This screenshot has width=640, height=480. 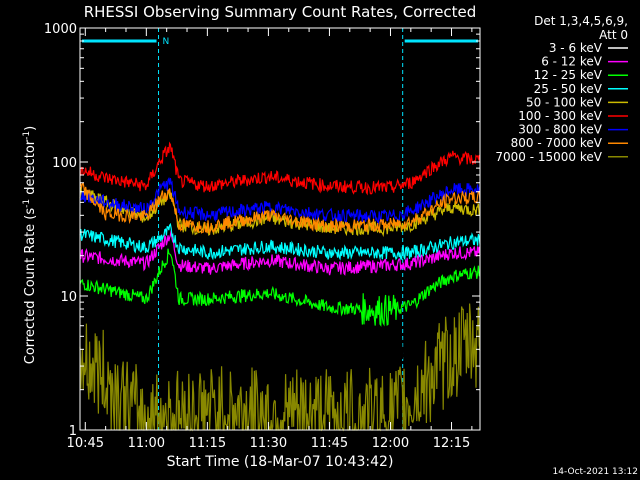 I want to click on y-tick-label: 10, so click(x=68, y=297).